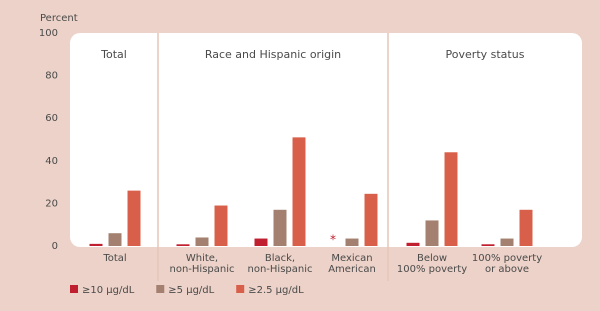  I want to click on x-tick-label-line: Below, so click(432, 258).